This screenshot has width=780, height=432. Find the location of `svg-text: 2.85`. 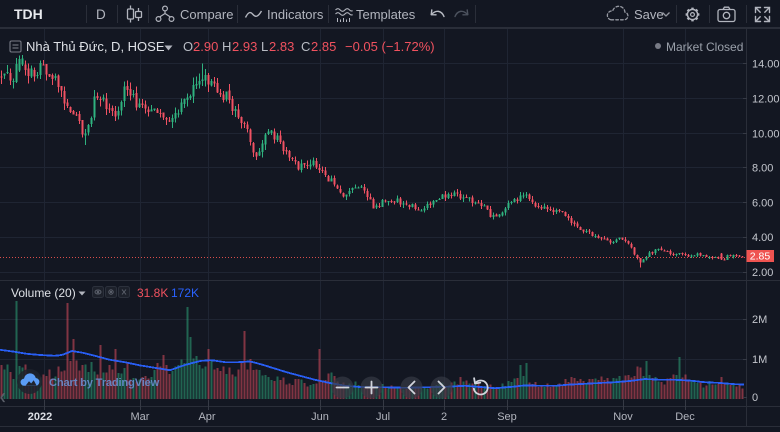

svg-text: 2.85 is located at coordinates (760, 257).